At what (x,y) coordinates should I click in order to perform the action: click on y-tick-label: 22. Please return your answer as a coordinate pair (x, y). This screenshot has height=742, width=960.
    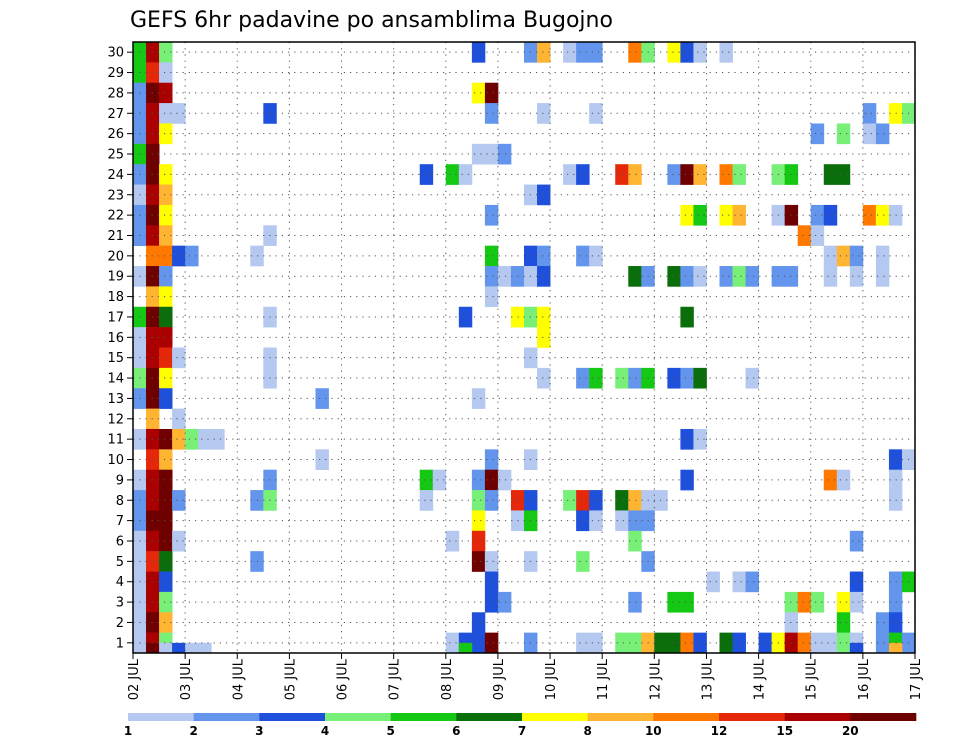
    Looking at the image, I should click on (115, 216).